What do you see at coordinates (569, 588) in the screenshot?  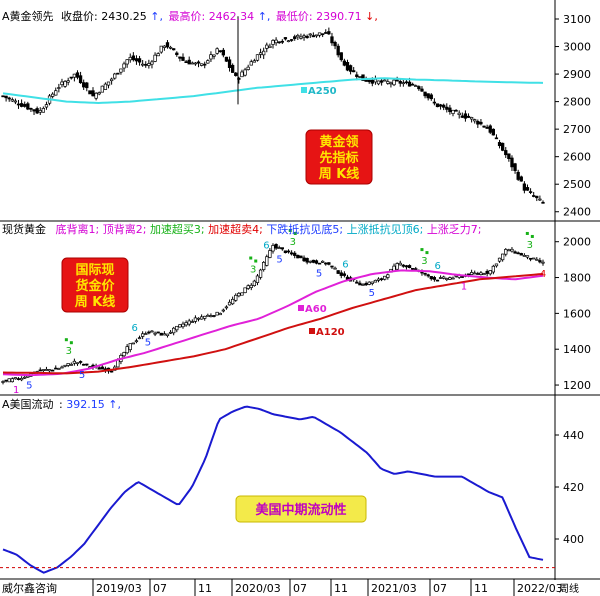 I see `period-label: 周线` at bounding box center [569, 588].